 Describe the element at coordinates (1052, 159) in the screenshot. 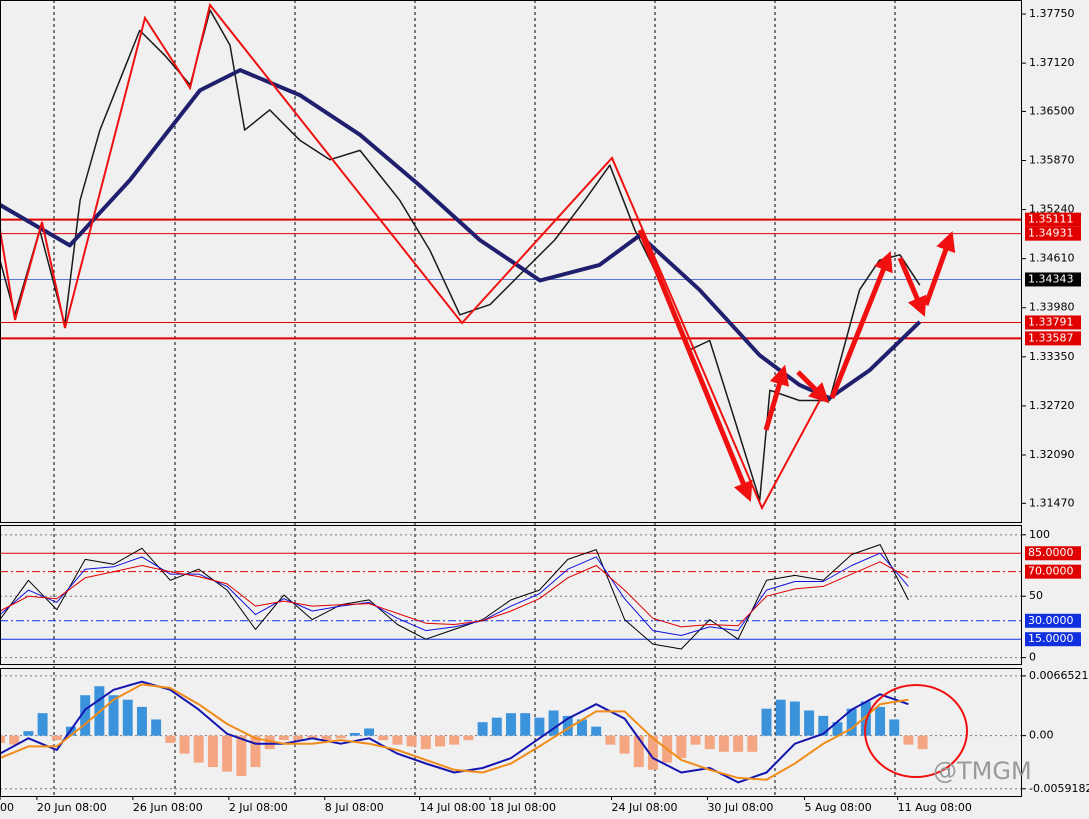

I see `y-tick-label: 1.35870` at that location.